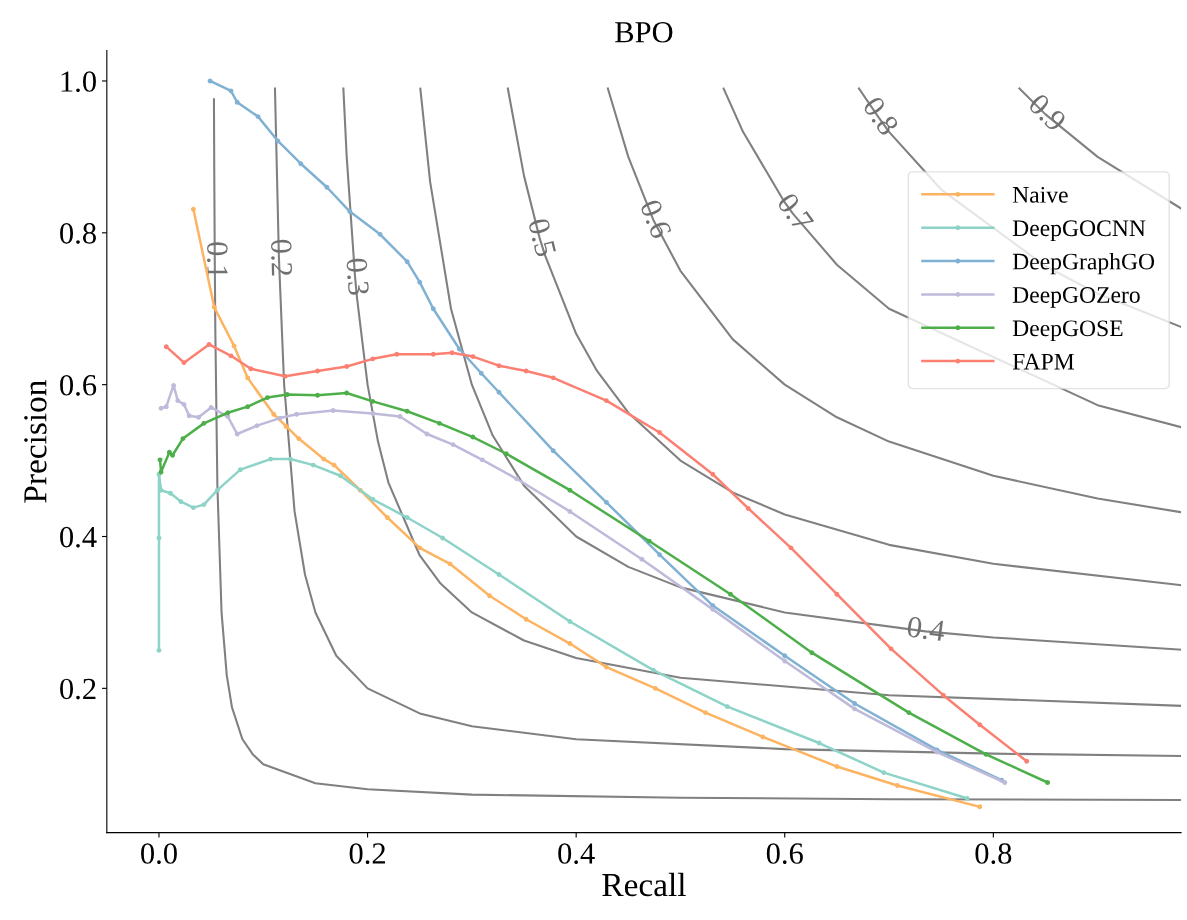 Image resolution: width=1187 pixels, height=920 pixels. What do you see at coordinates (281, 257) in the screenshot?
I see `annotation: 0.2` at bounding box center [281, 257].